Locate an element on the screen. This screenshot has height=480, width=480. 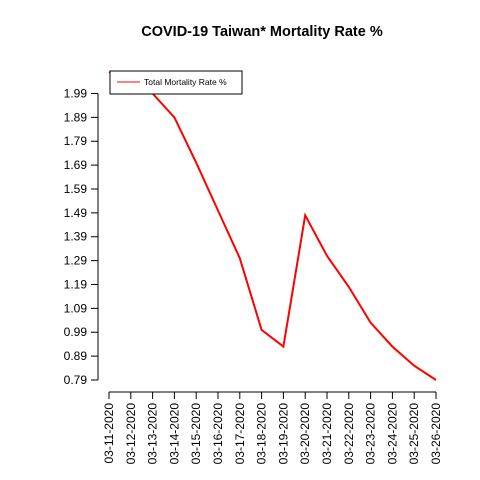
x-tick-label: 03-18-2020 is located at coordinates (262, 434).